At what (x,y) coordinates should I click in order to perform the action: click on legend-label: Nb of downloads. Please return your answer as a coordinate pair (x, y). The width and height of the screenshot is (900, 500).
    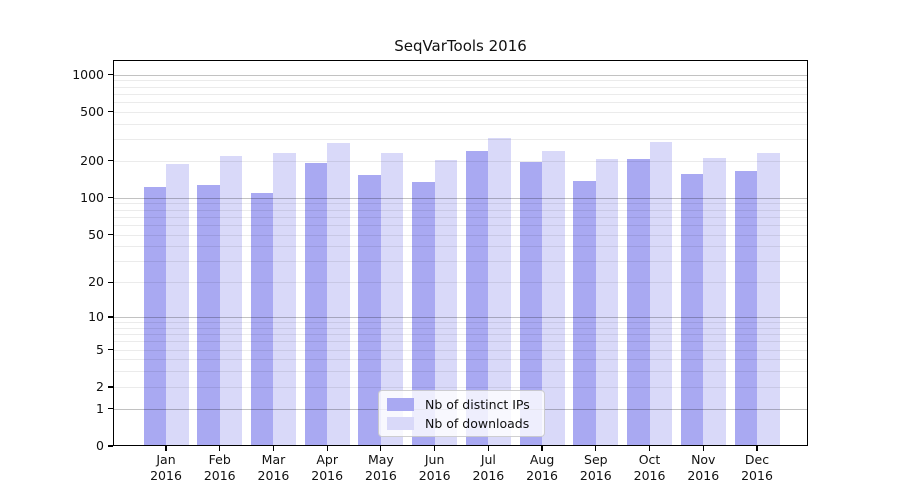
    Looking at the image, I should click on (477, 423).